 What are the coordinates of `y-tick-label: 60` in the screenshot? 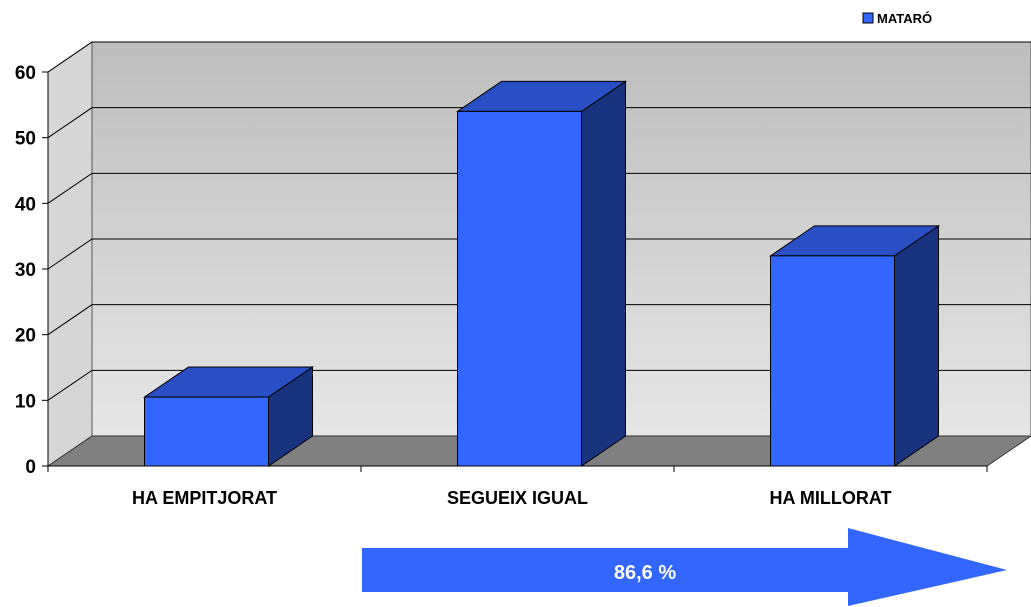 It's located at (25, 73).